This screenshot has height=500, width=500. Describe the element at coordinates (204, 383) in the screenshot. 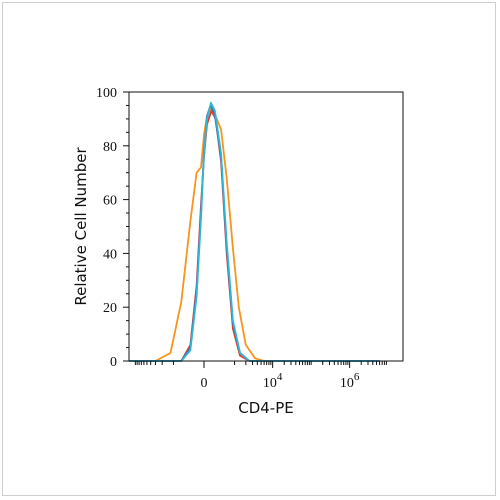

I see `x-tick-label: 0` at that location.